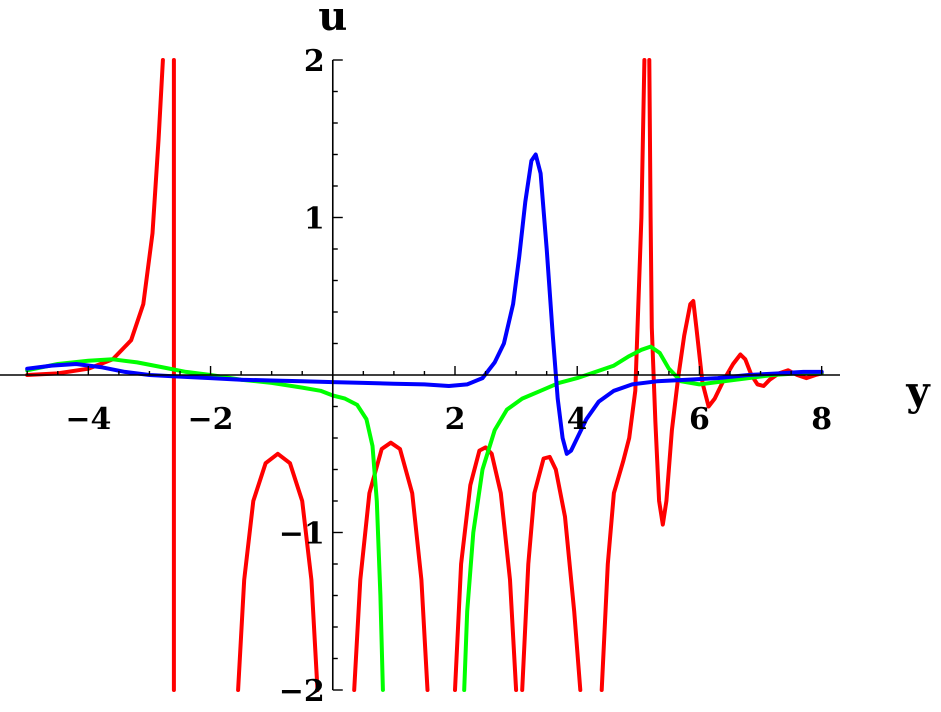  Describe the element at coordinates (302, 691) in the screenshot. I see `y-tick-label: −2` at that location.